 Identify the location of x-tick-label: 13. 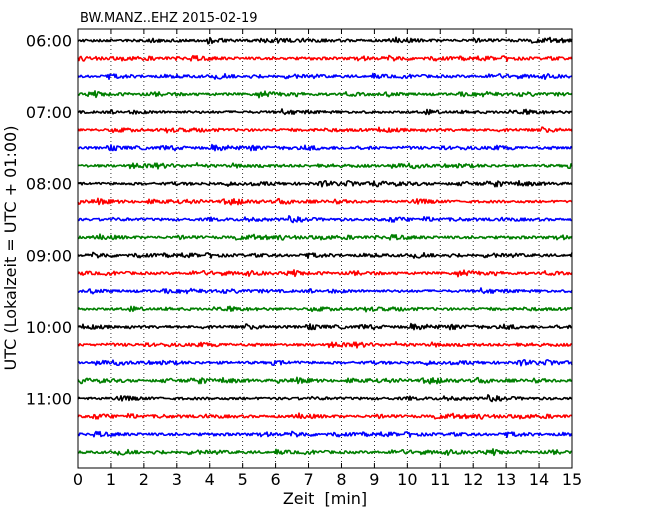
(506, 479).